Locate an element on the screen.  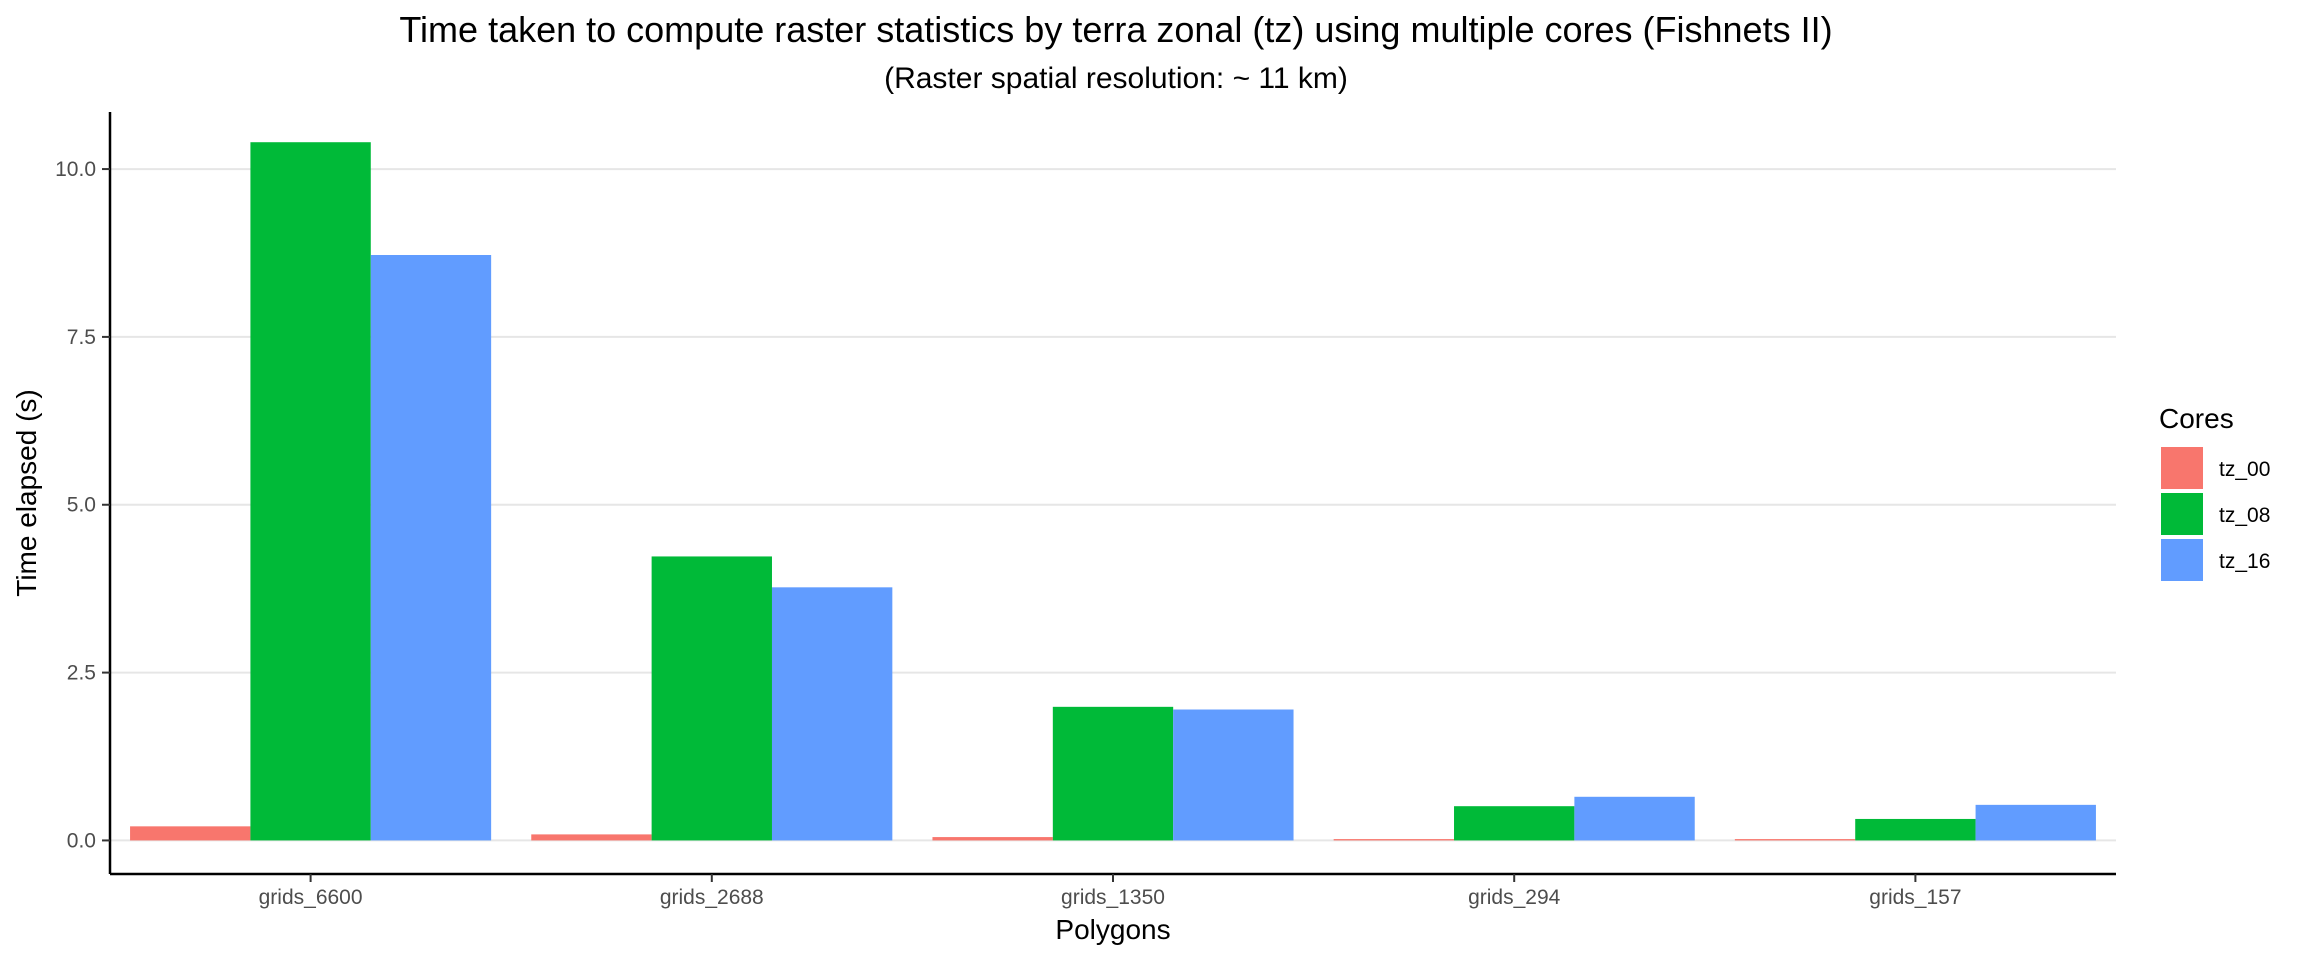
y-axis-ticks: 0.0 2.5 5.0 7.5 10.0 is located at coordinates (82, 505).